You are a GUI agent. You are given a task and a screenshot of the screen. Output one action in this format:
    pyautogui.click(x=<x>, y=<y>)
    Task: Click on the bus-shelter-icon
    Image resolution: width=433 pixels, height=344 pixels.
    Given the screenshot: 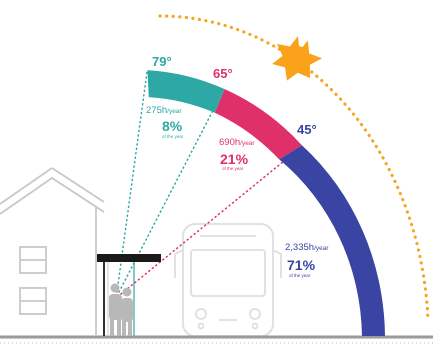 What is the action you would take?
    pyautogui.click(x=129, y=295)
    